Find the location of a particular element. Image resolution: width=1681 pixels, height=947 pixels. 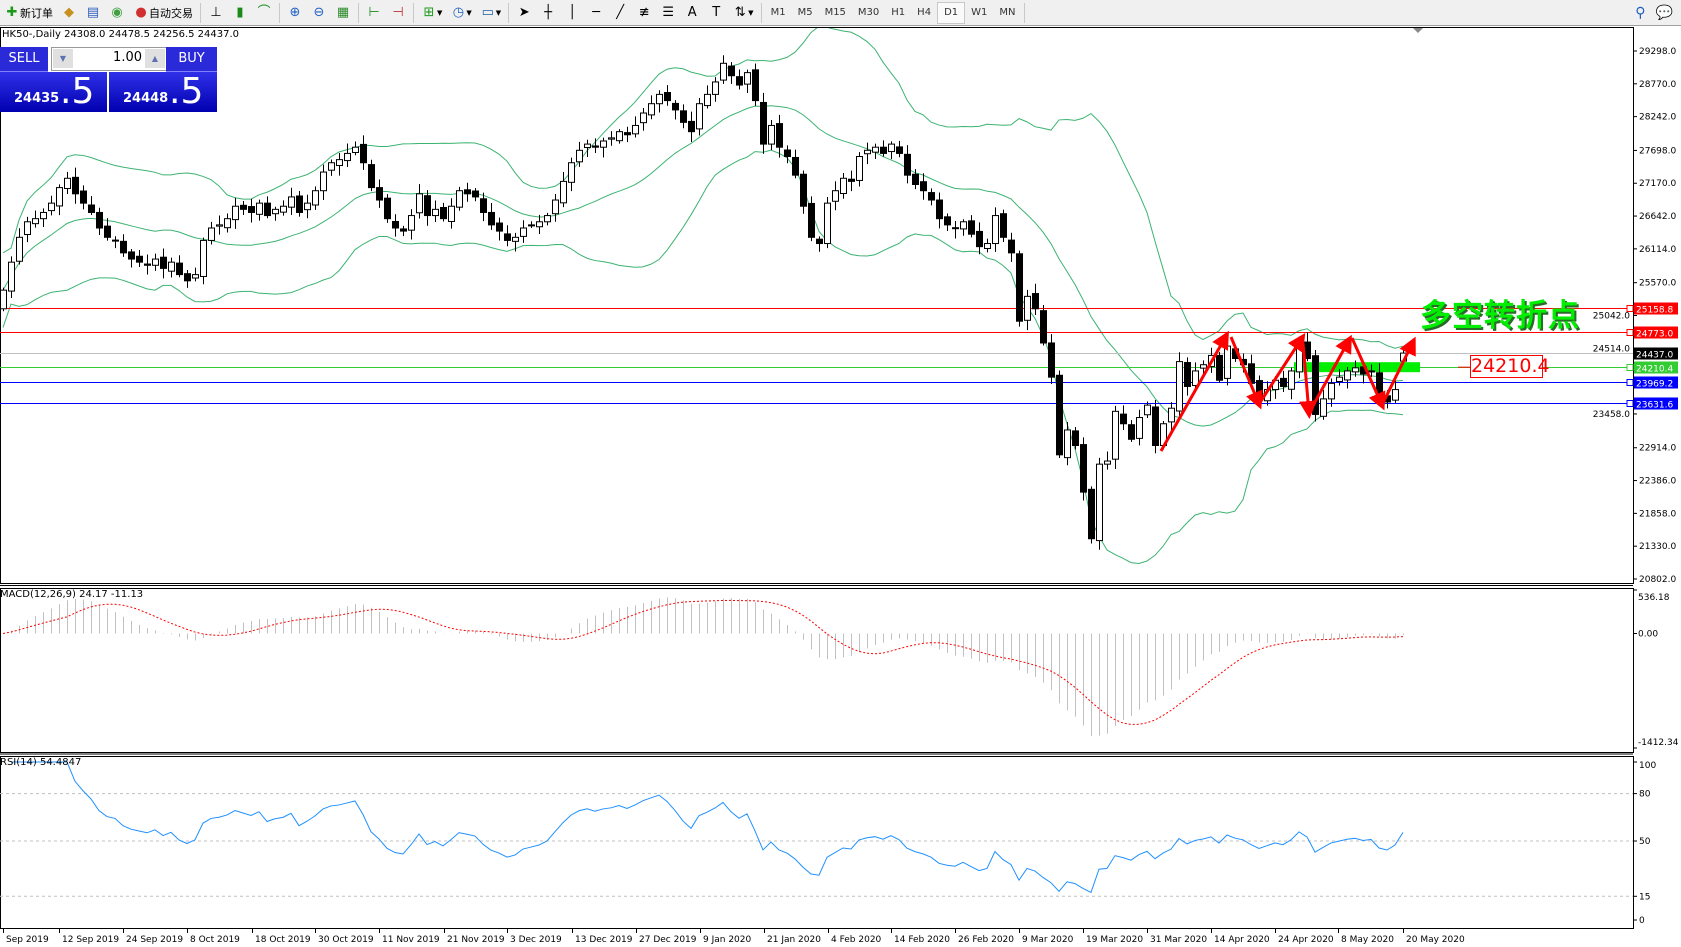

crosshair-button: ┼ is located at coordinates (548, 13).